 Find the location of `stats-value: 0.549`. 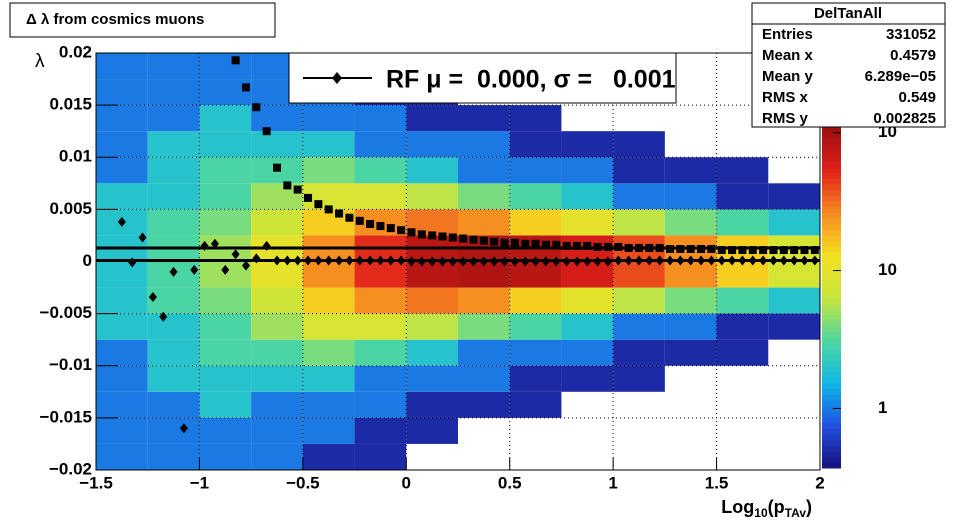

stats-value: 0.549 is located at coordinates (917, 97).